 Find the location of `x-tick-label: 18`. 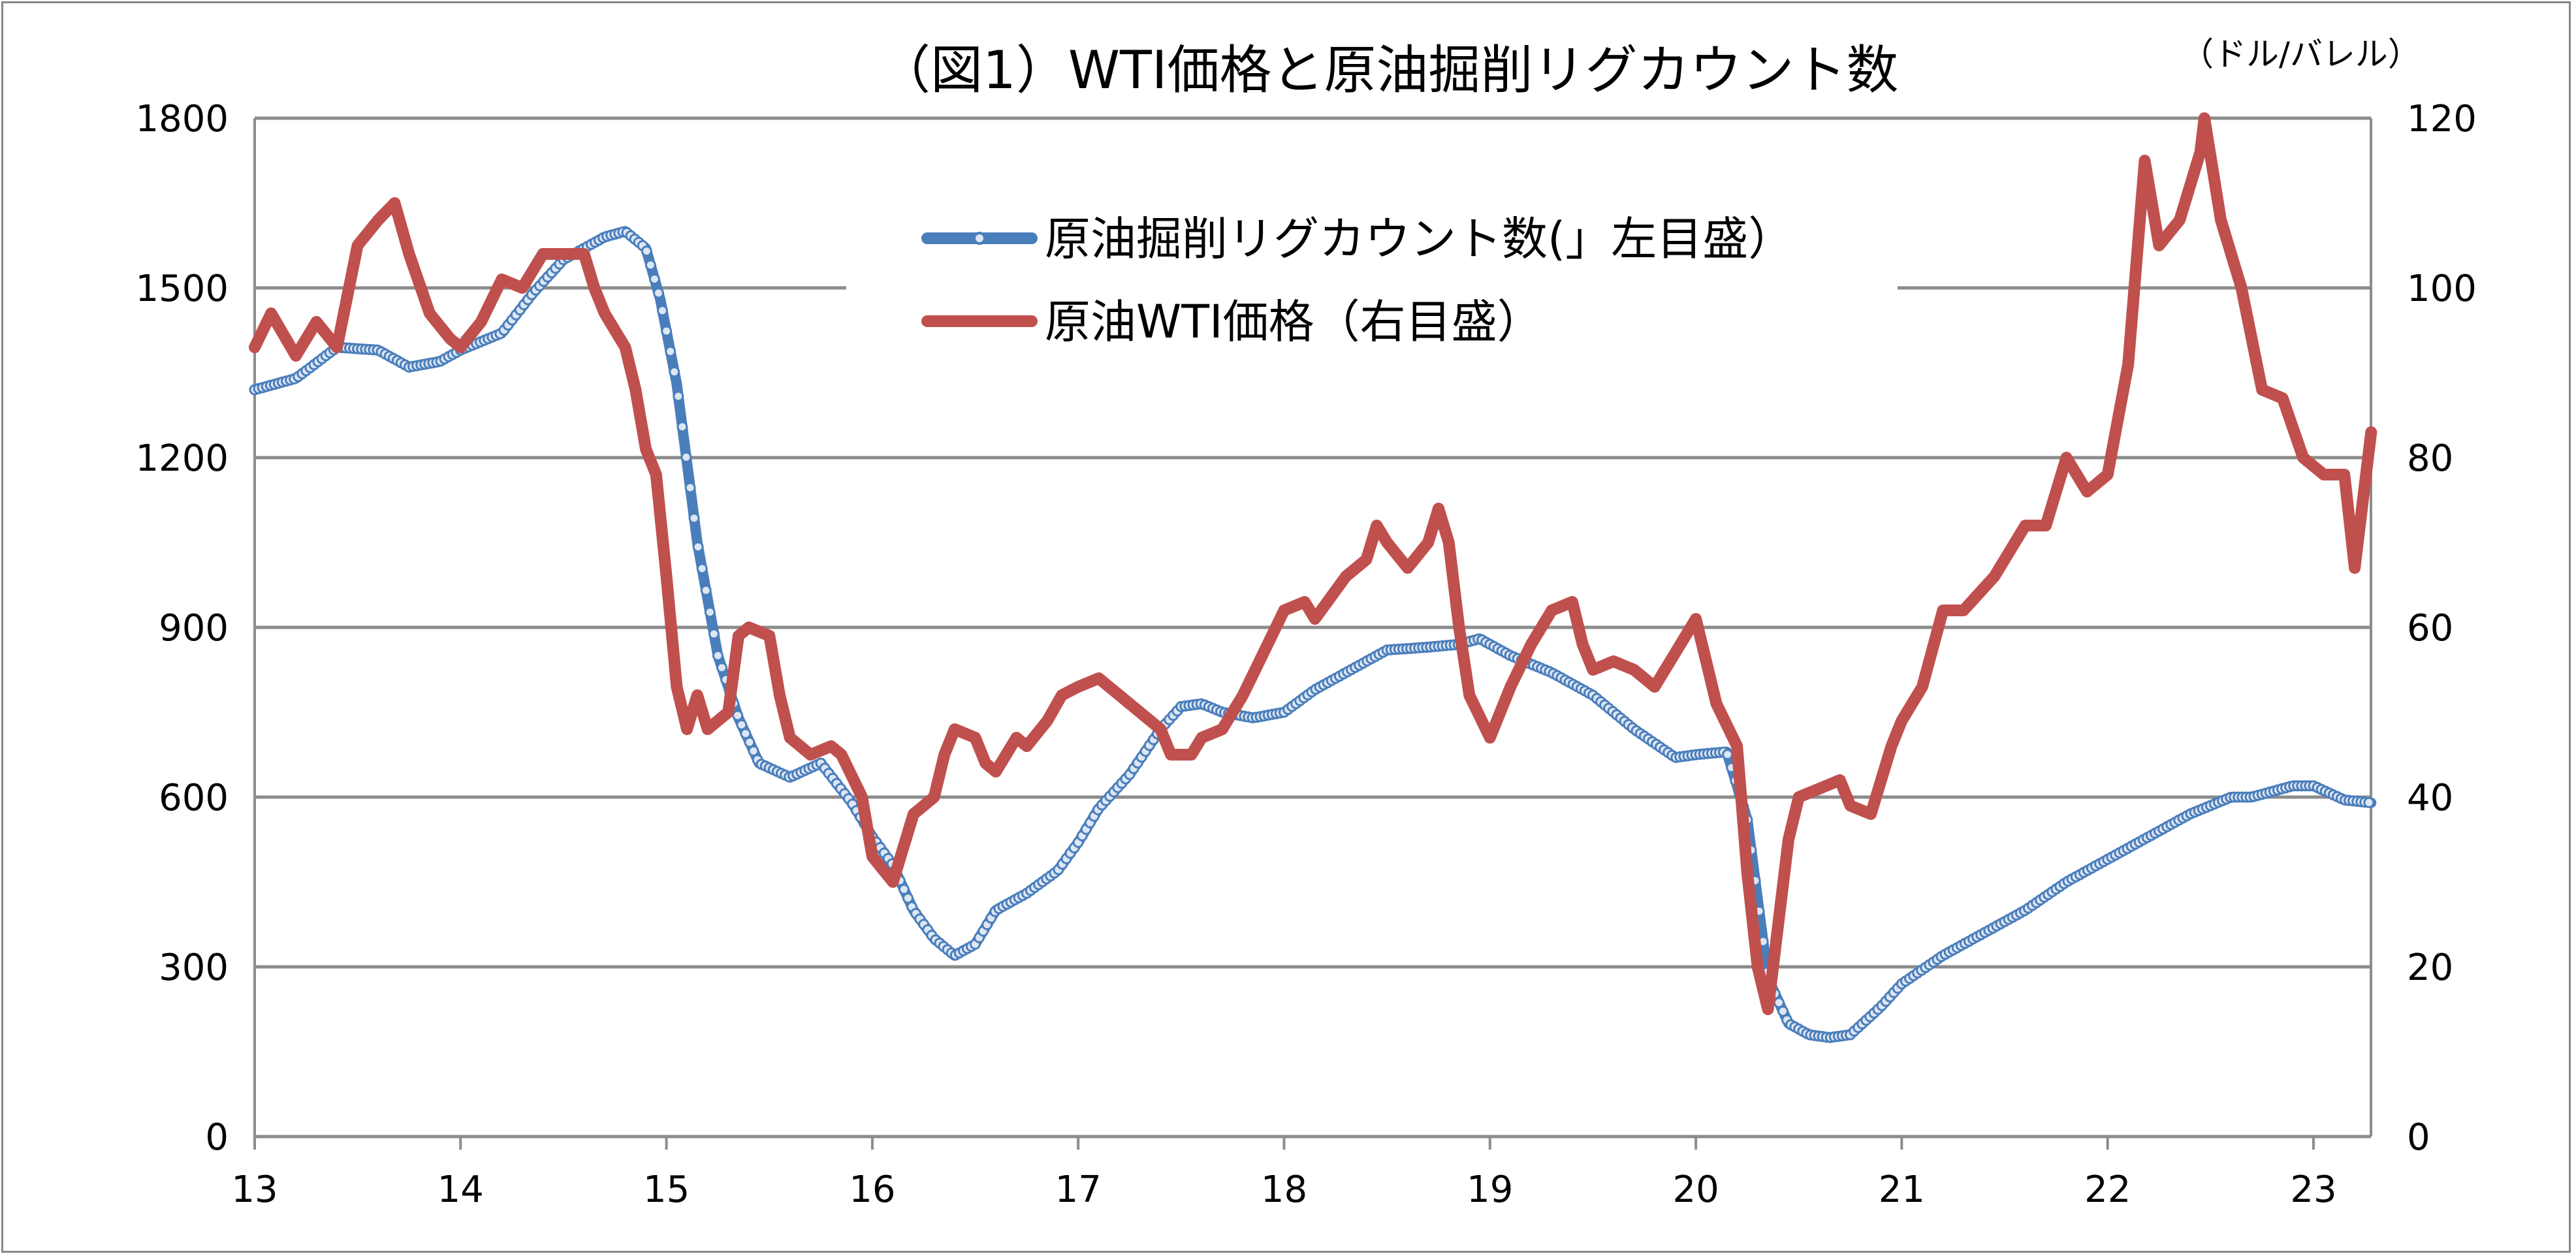

x-tick-label: 18 is located at coordinates (1284, 1190).